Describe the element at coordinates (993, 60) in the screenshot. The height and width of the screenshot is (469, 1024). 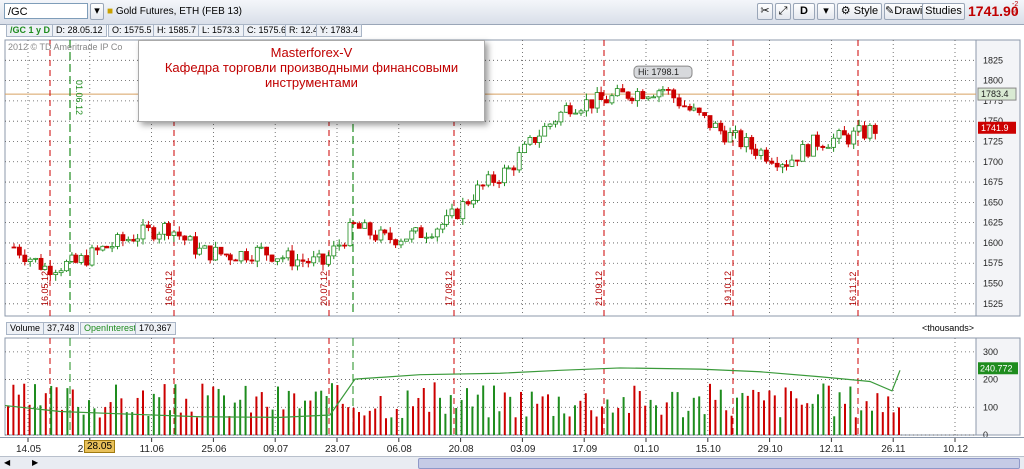
I see `price-tick-label: 1825` at that location.